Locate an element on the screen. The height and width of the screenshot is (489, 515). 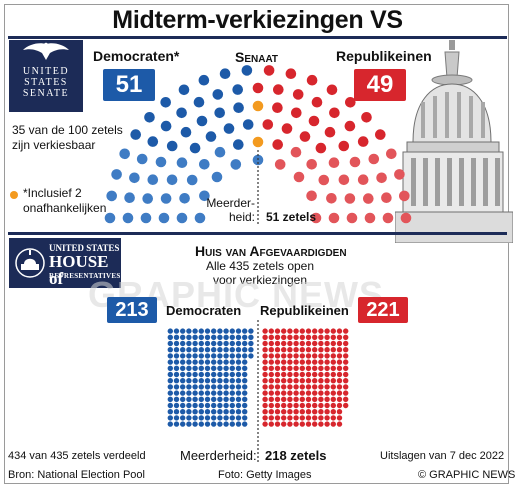
divider is located at coordinates (257, 233).